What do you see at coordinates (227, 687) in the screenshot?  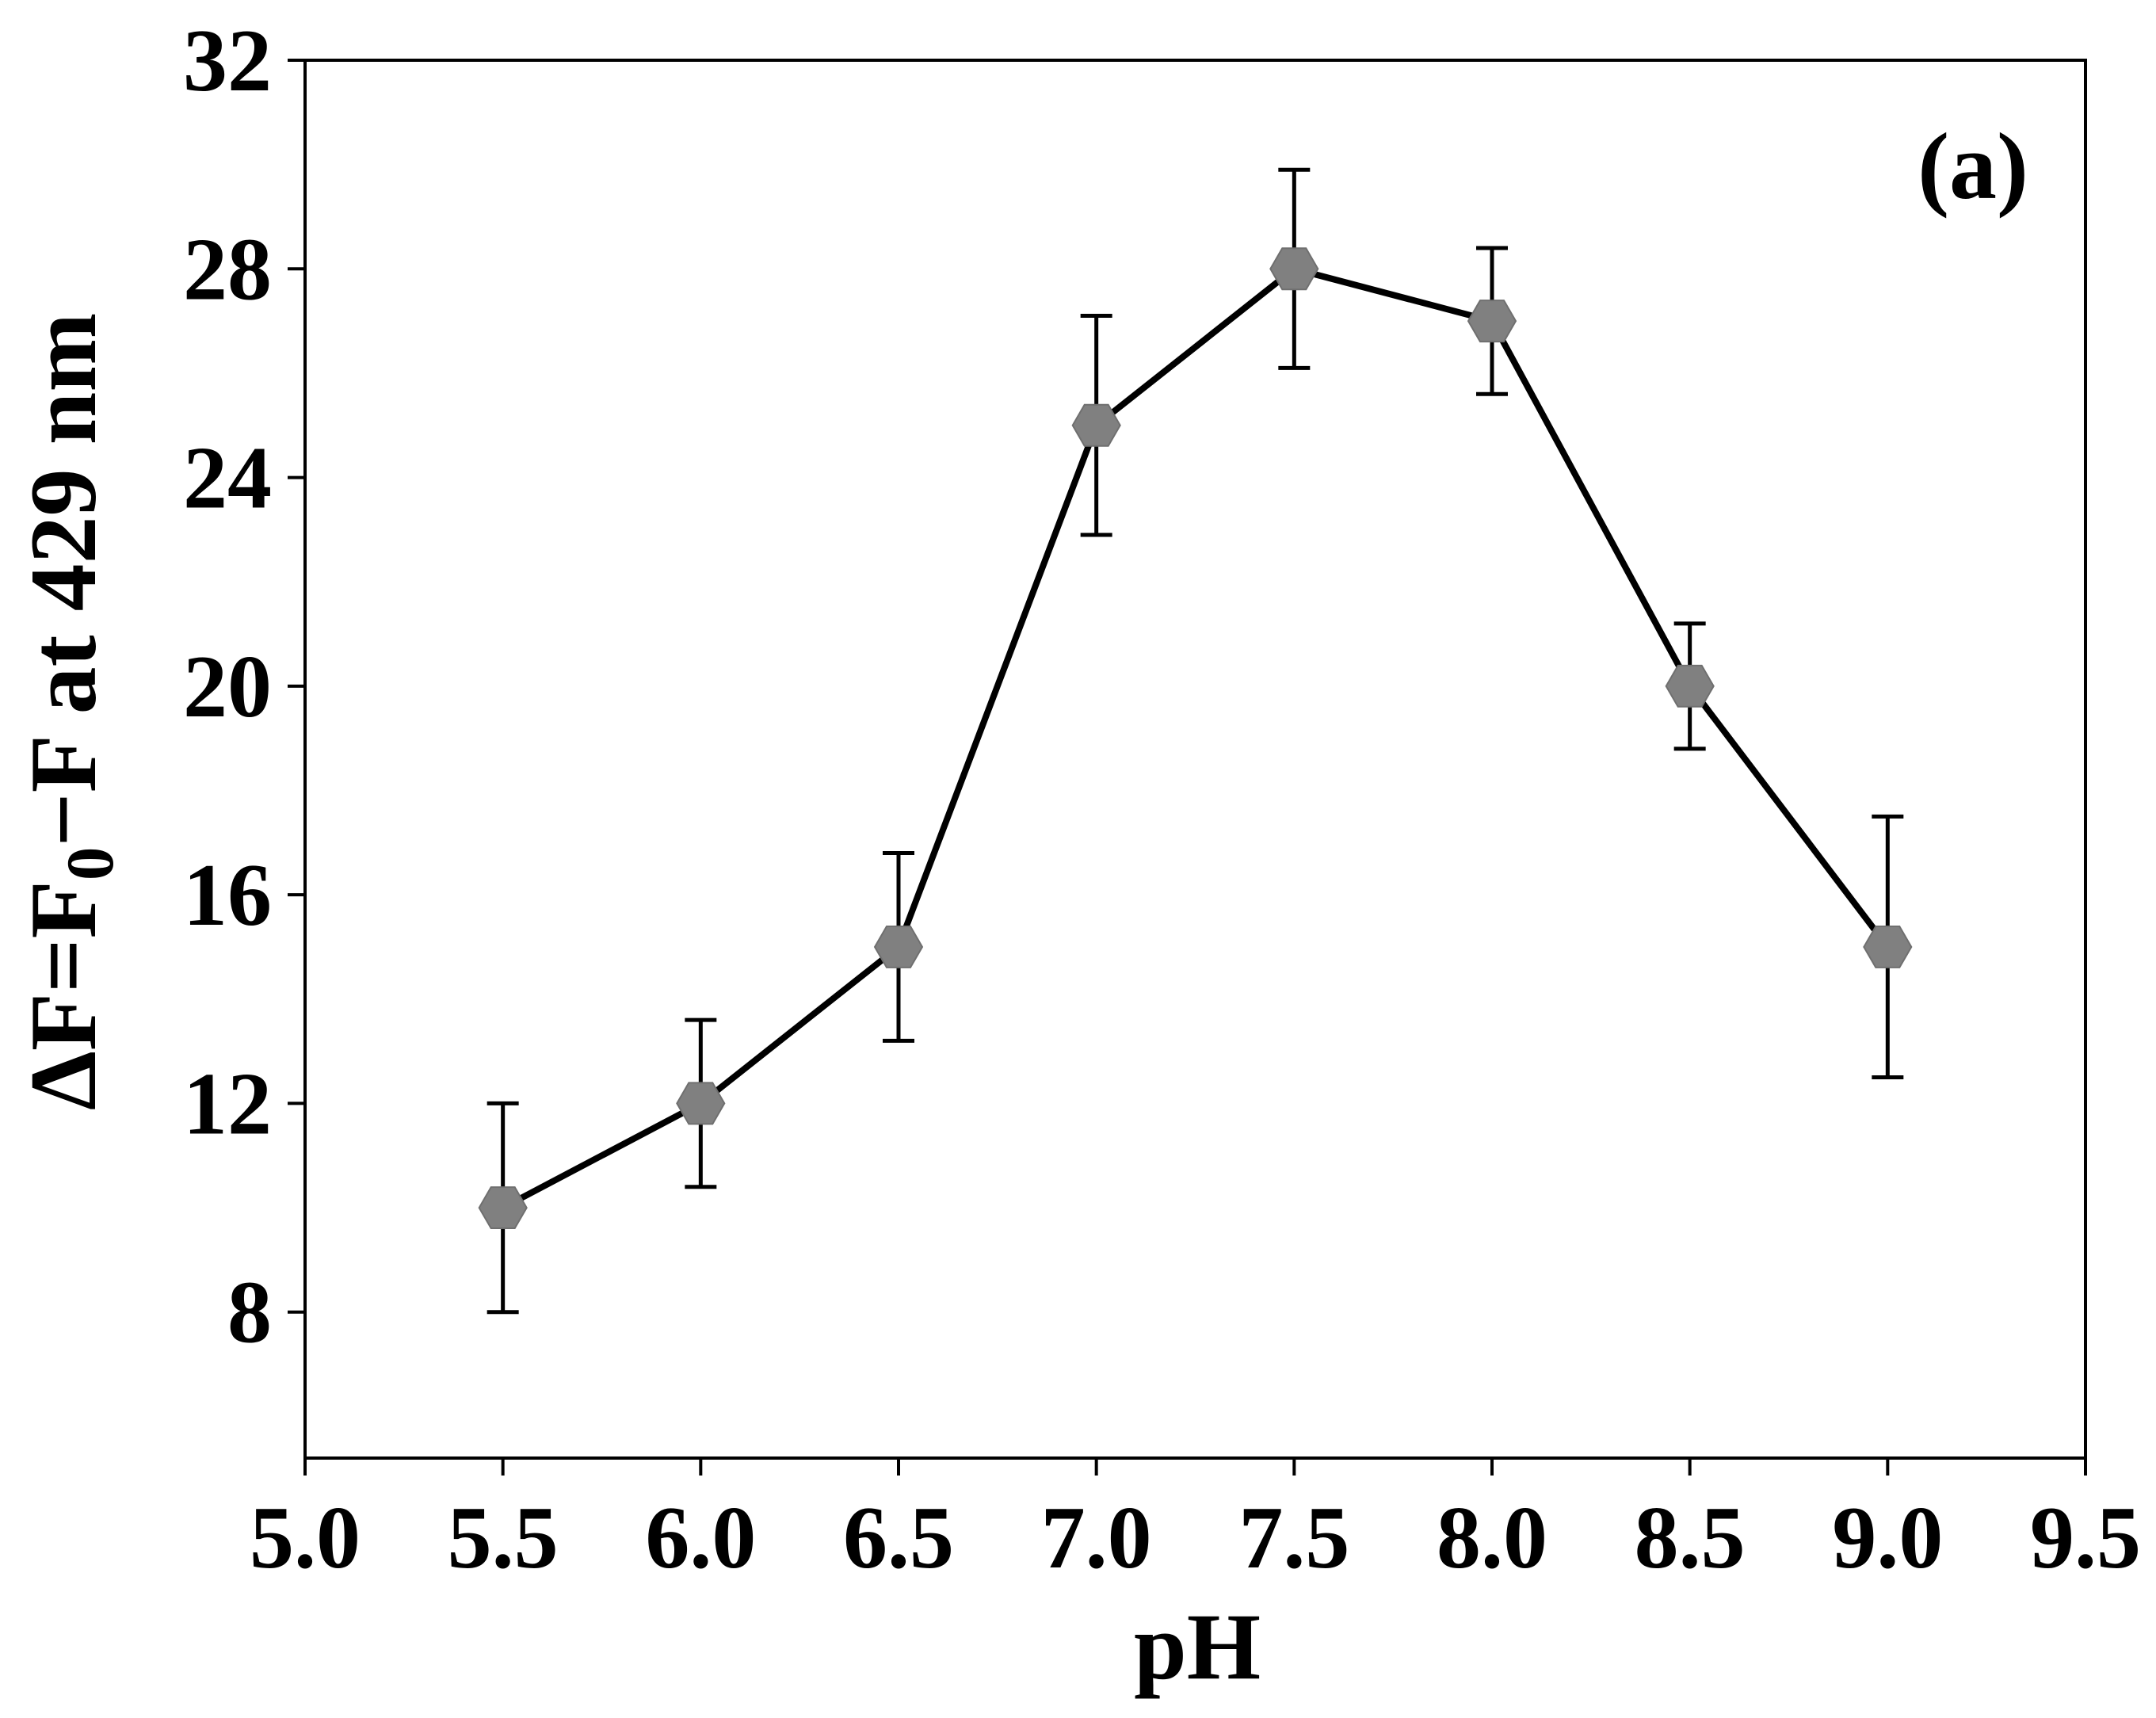 I see `y-tick-label-3: 20` at bounding box center [227, 687].